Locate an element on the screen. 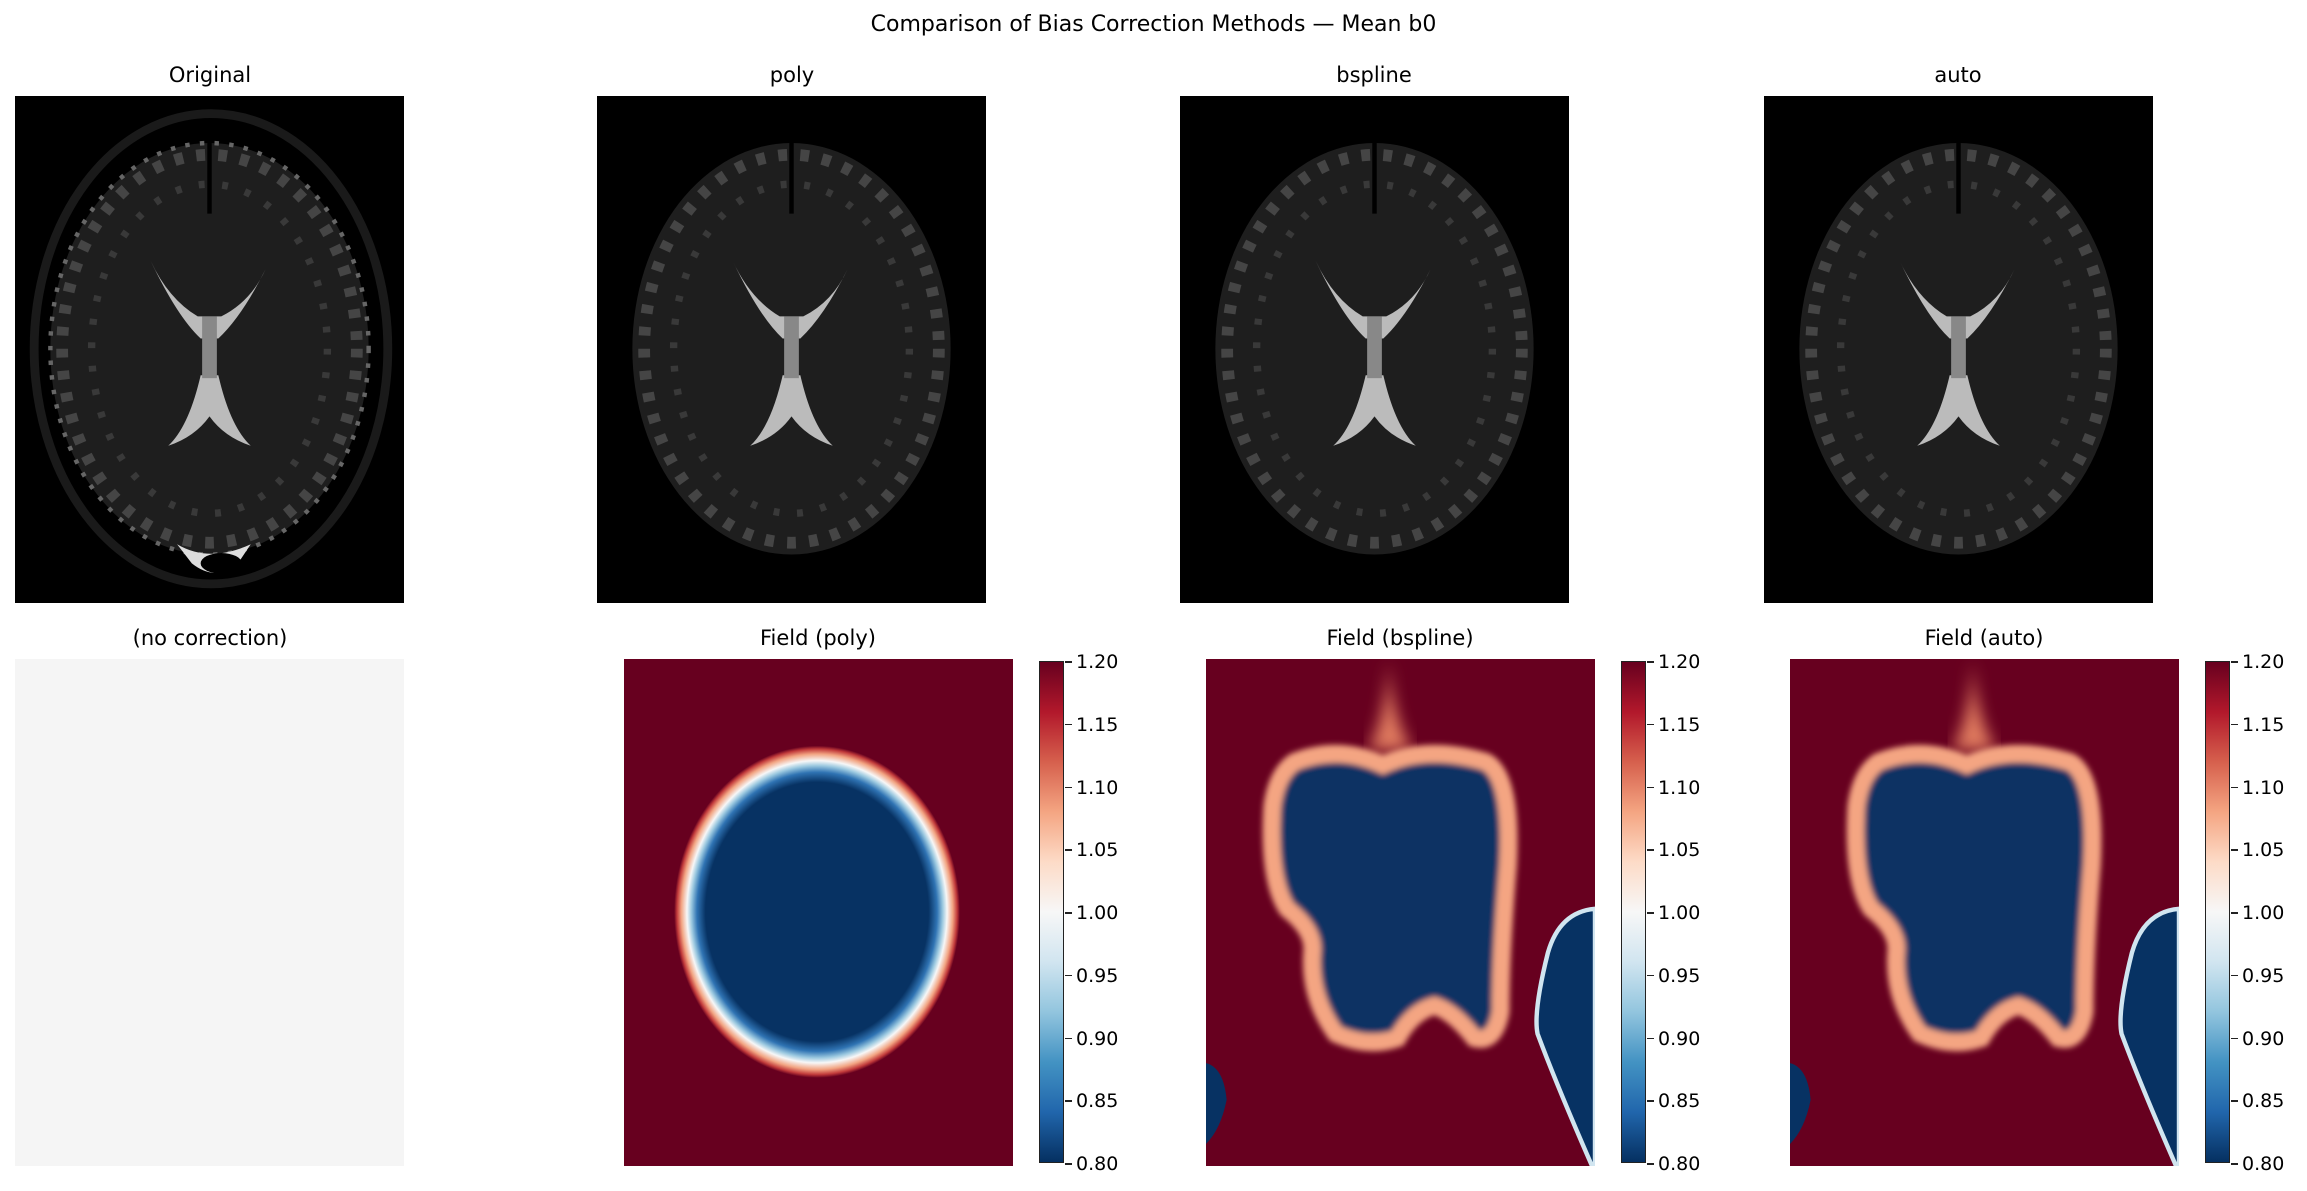  field-no-correction is located at coordinates (209, 912).